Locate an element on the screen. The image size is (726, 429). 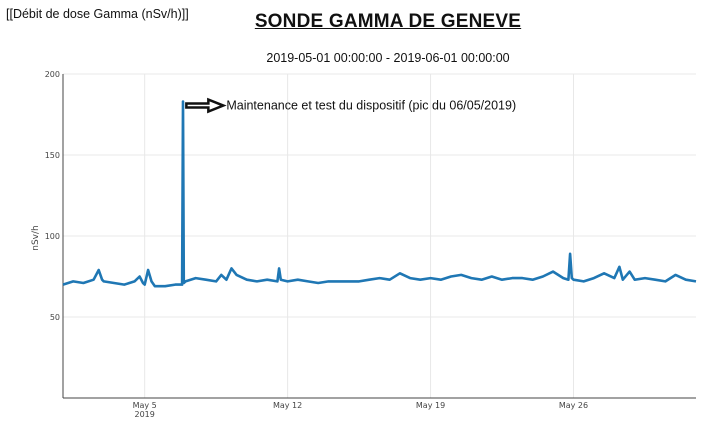
x-tick-year-label: 2019 is located at coordinates (144, 414).